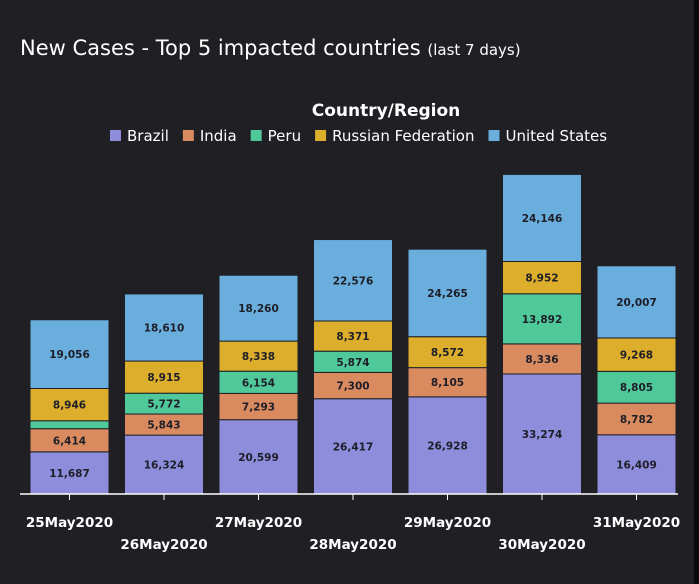  Describe the element at coordinates (352, 545) in the screenshot. I see `tick-label: 28May2020` at that location.